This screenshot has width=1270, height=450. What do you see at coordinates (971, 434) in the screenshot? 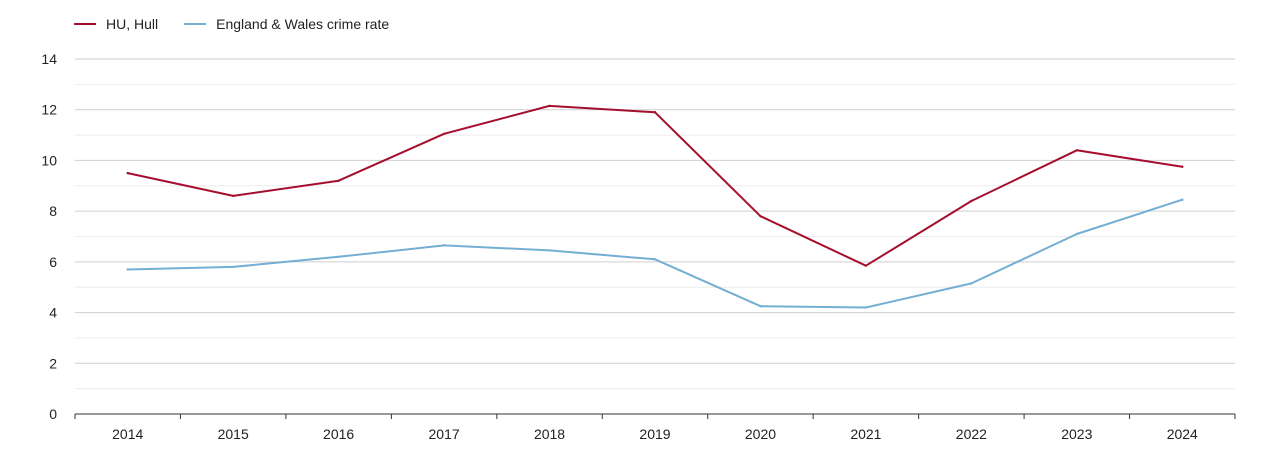
I see `x-tick-label: 2022` at bounding box center [971, 434].